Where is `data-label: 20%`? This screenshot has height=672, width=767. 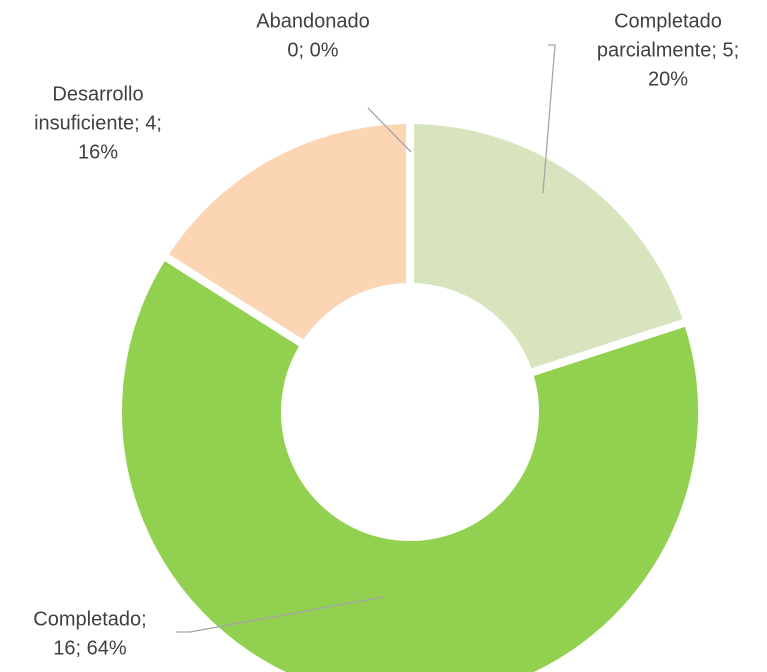 data-label: 20% is located at coordinates (668, 79).